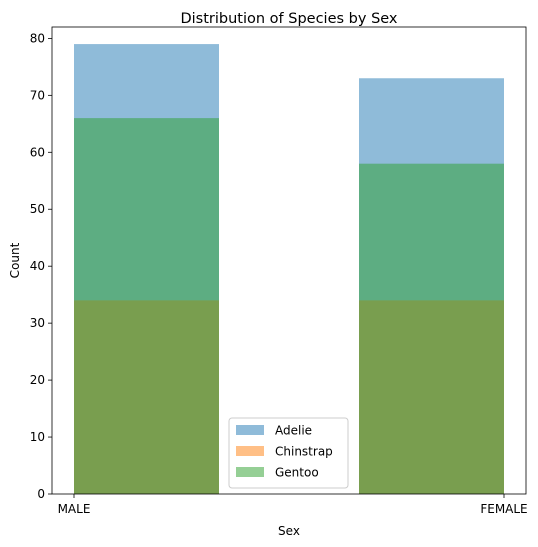 This screenshot has height=547, width=538. I want to click on legend-swatch-adelie, so click(250, 430).